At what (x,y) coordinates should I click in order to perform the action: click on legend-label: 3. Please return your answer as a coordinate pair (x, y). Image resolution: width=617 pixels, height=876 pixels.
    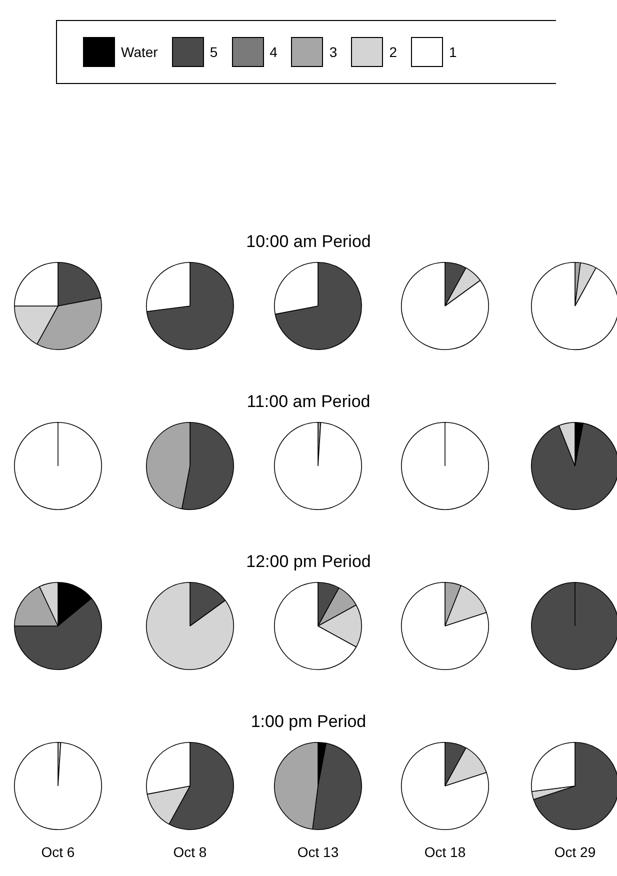
    Looking at the image, I should click on (333, 52).